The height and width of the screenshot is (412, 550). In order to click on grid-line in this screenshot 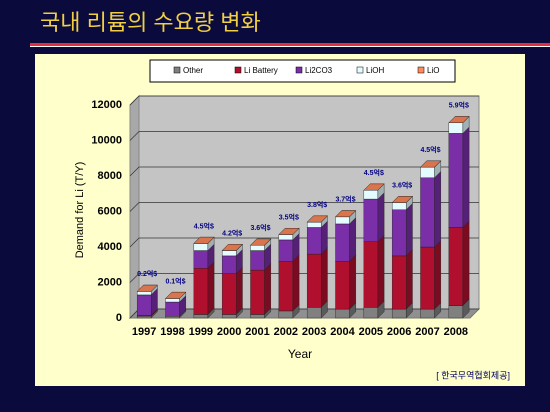, I will do `click(304, 100)`.